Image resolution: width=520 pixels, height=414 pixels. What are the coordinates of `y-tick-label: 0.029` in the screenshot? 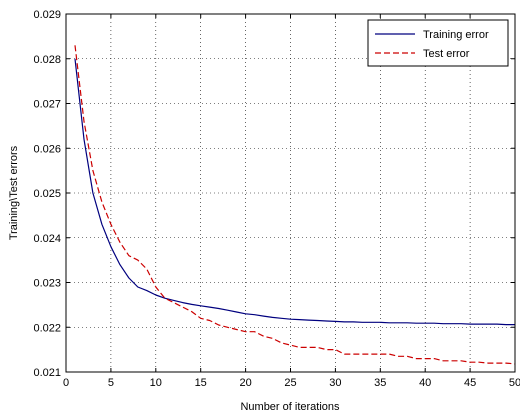 It's located at (47, 15).